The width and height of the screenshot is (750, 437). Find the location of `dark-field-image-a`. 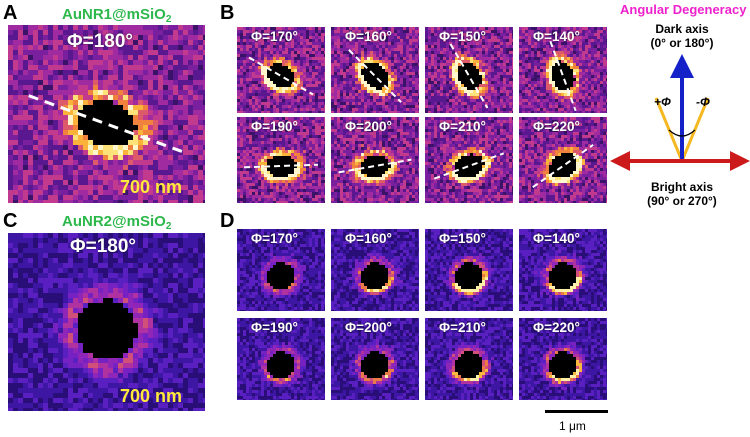

dark-field-image-a is located at coordinates (106, 114).